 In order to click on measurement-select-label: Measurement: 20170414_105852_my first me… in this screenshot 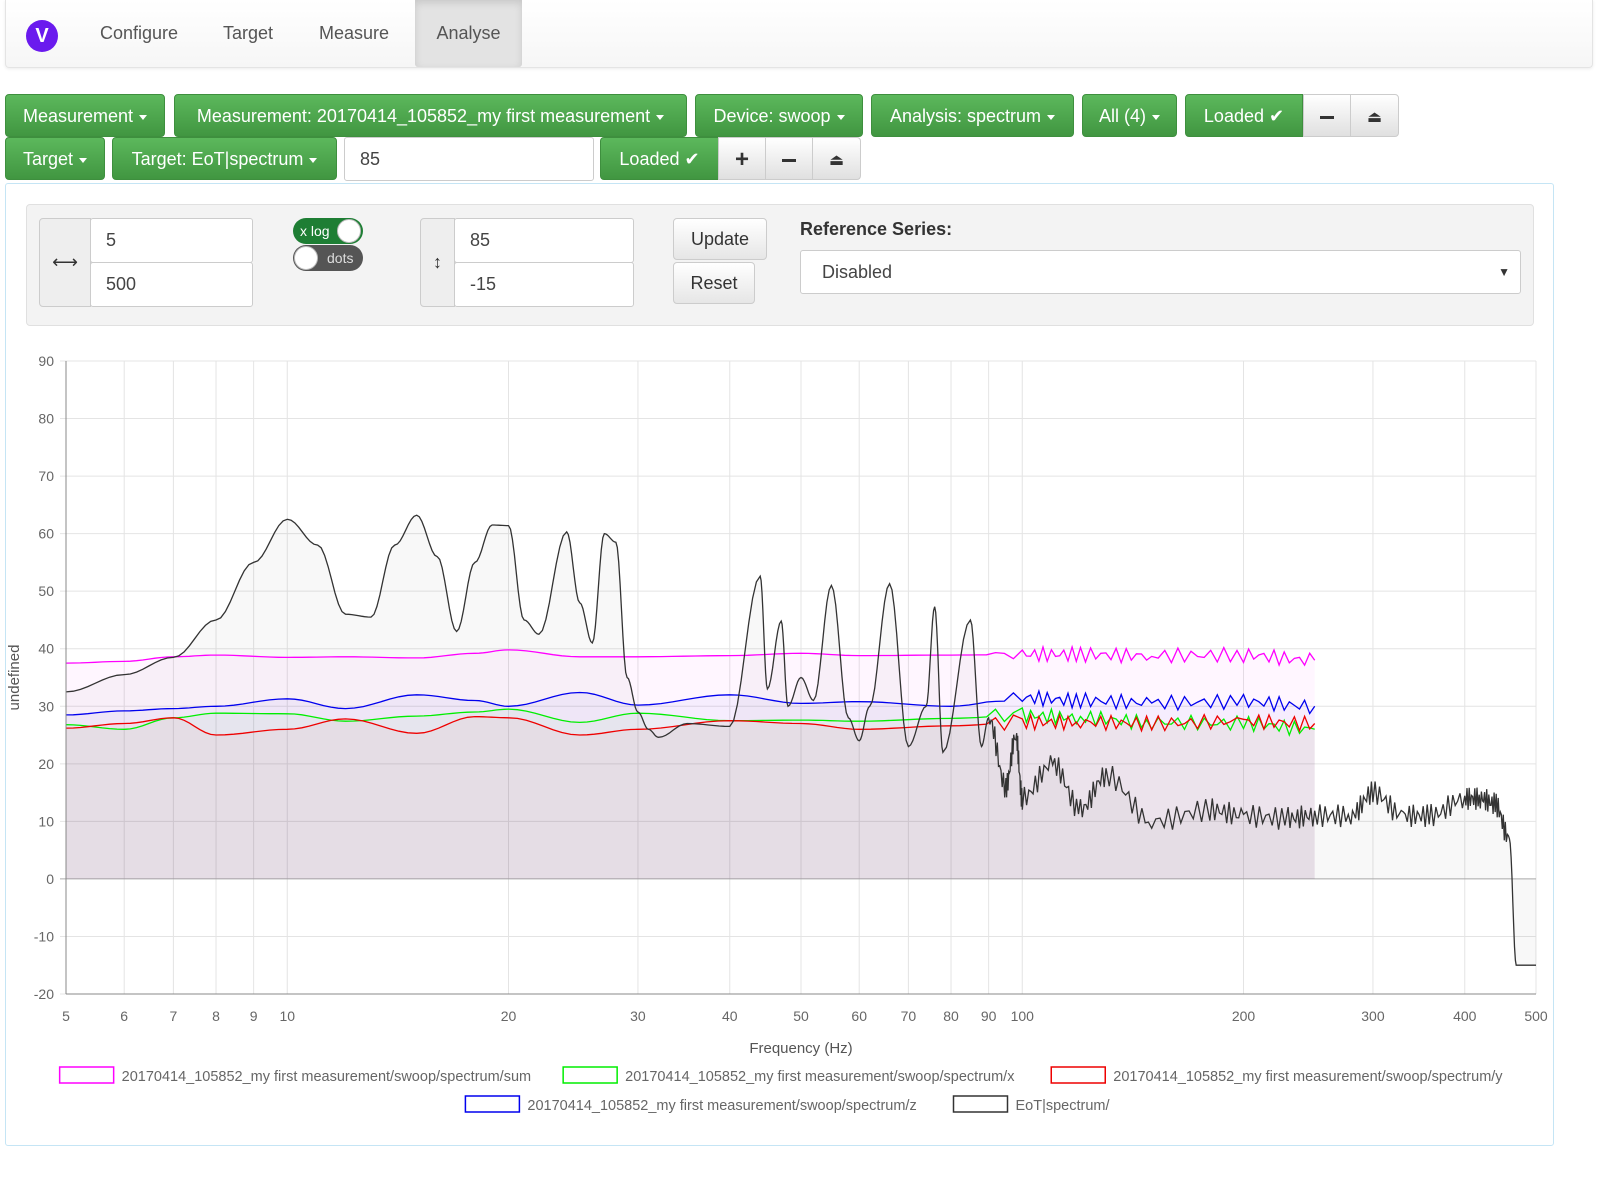, I will do `click(423, 116)`.